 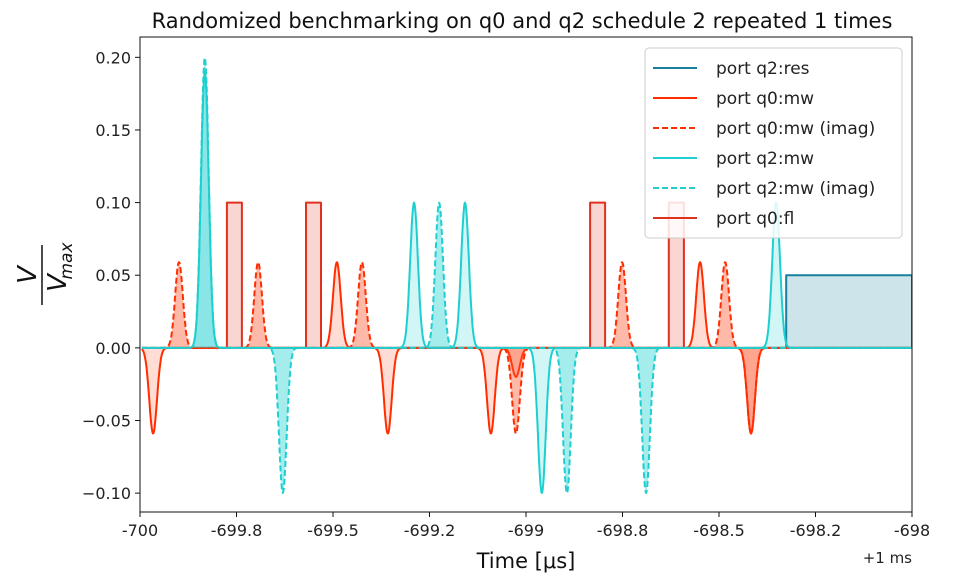 I want to click on x-tick-label: -698, so click(x=912, y=530).